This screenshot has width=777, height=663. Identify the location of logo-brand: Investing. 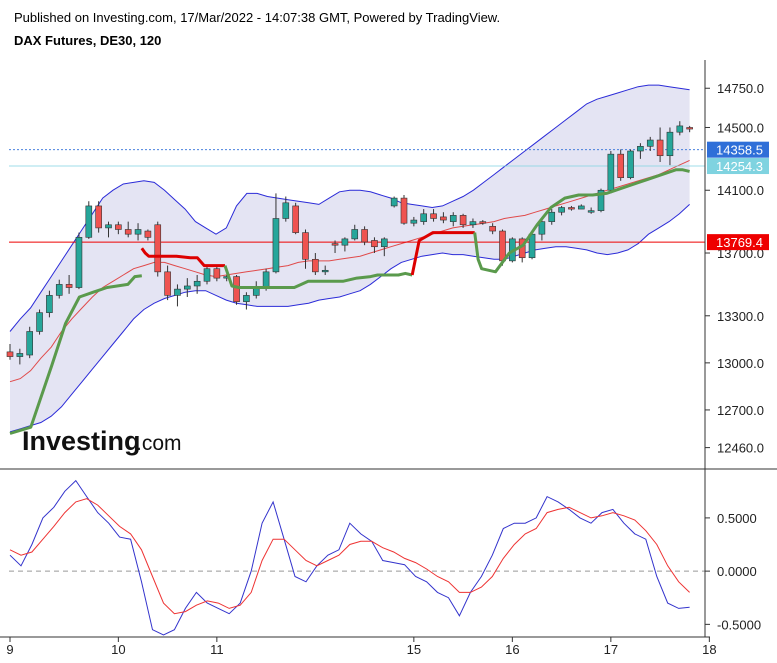
(81, 441).